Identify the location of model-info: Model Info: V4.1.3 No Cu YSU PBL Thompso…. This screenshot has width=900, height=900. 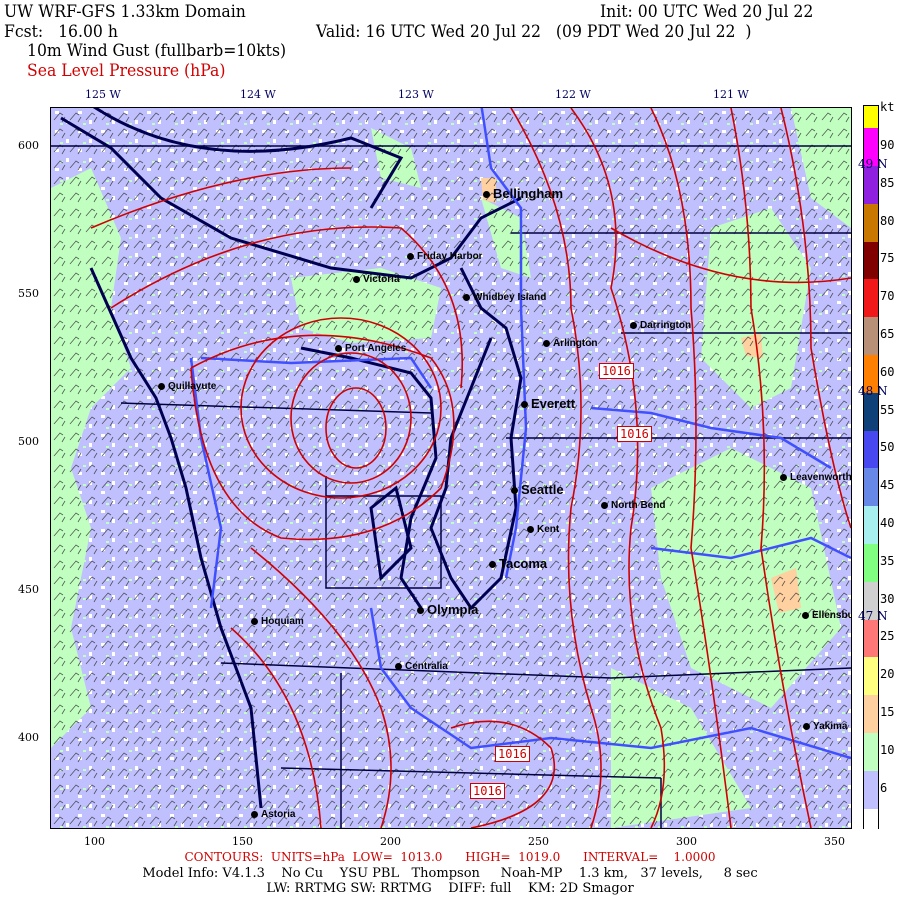
(450, 873).